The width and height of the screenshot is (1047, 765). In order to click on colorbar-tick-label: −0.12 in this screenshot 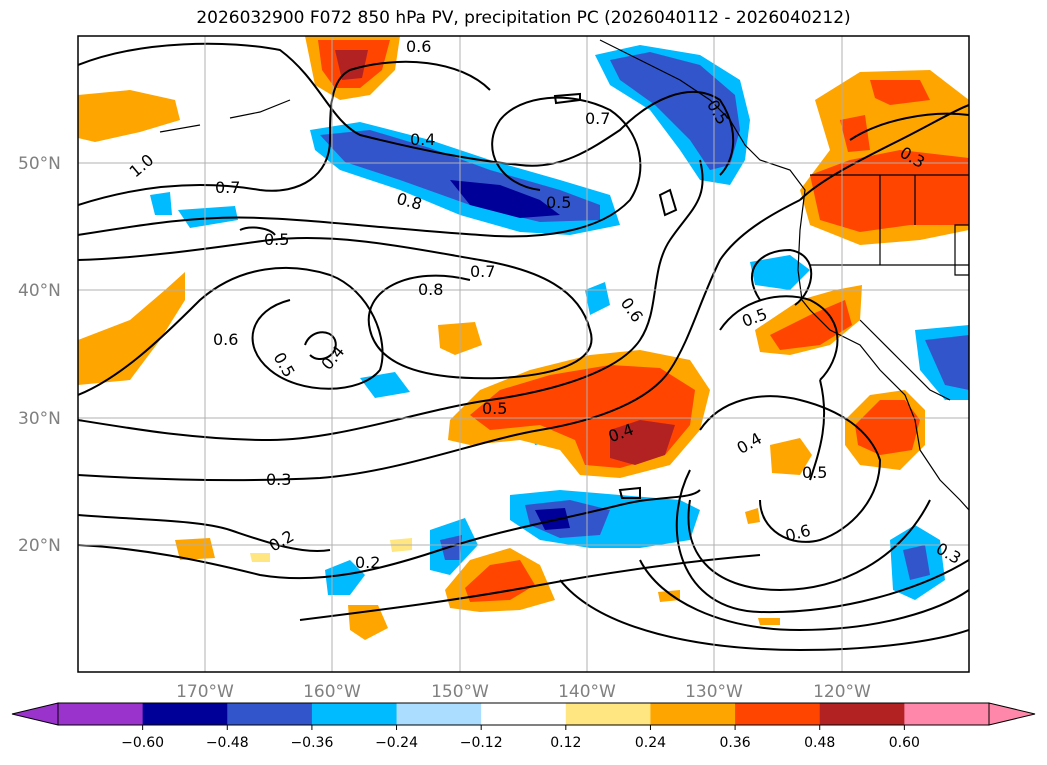, I will do `click(481, 743)`.